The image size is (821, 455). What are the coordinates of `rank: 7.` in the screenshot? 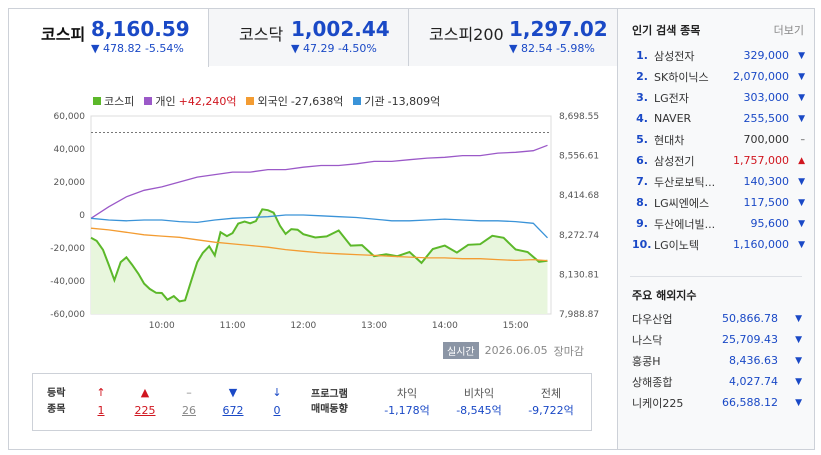 It's located at (642, 181).